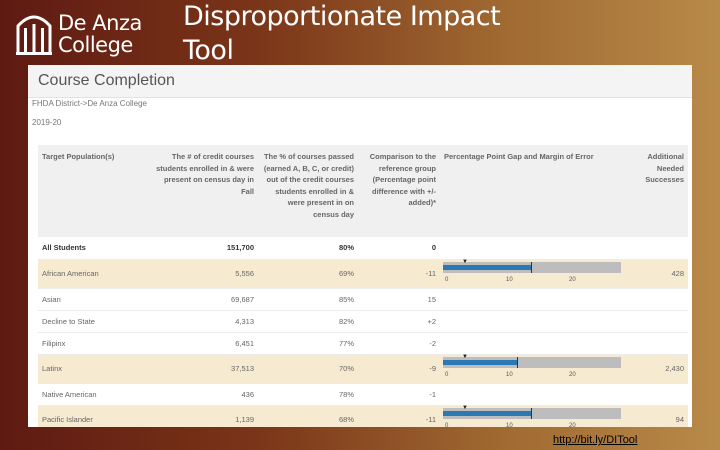 The width and height of the screenshot is (720, 450). What do you see at coordinates (664, 168) in the screenshot?
I see `col-needed-successes: Additional Needed Successes` at bounding box center [664, 168].